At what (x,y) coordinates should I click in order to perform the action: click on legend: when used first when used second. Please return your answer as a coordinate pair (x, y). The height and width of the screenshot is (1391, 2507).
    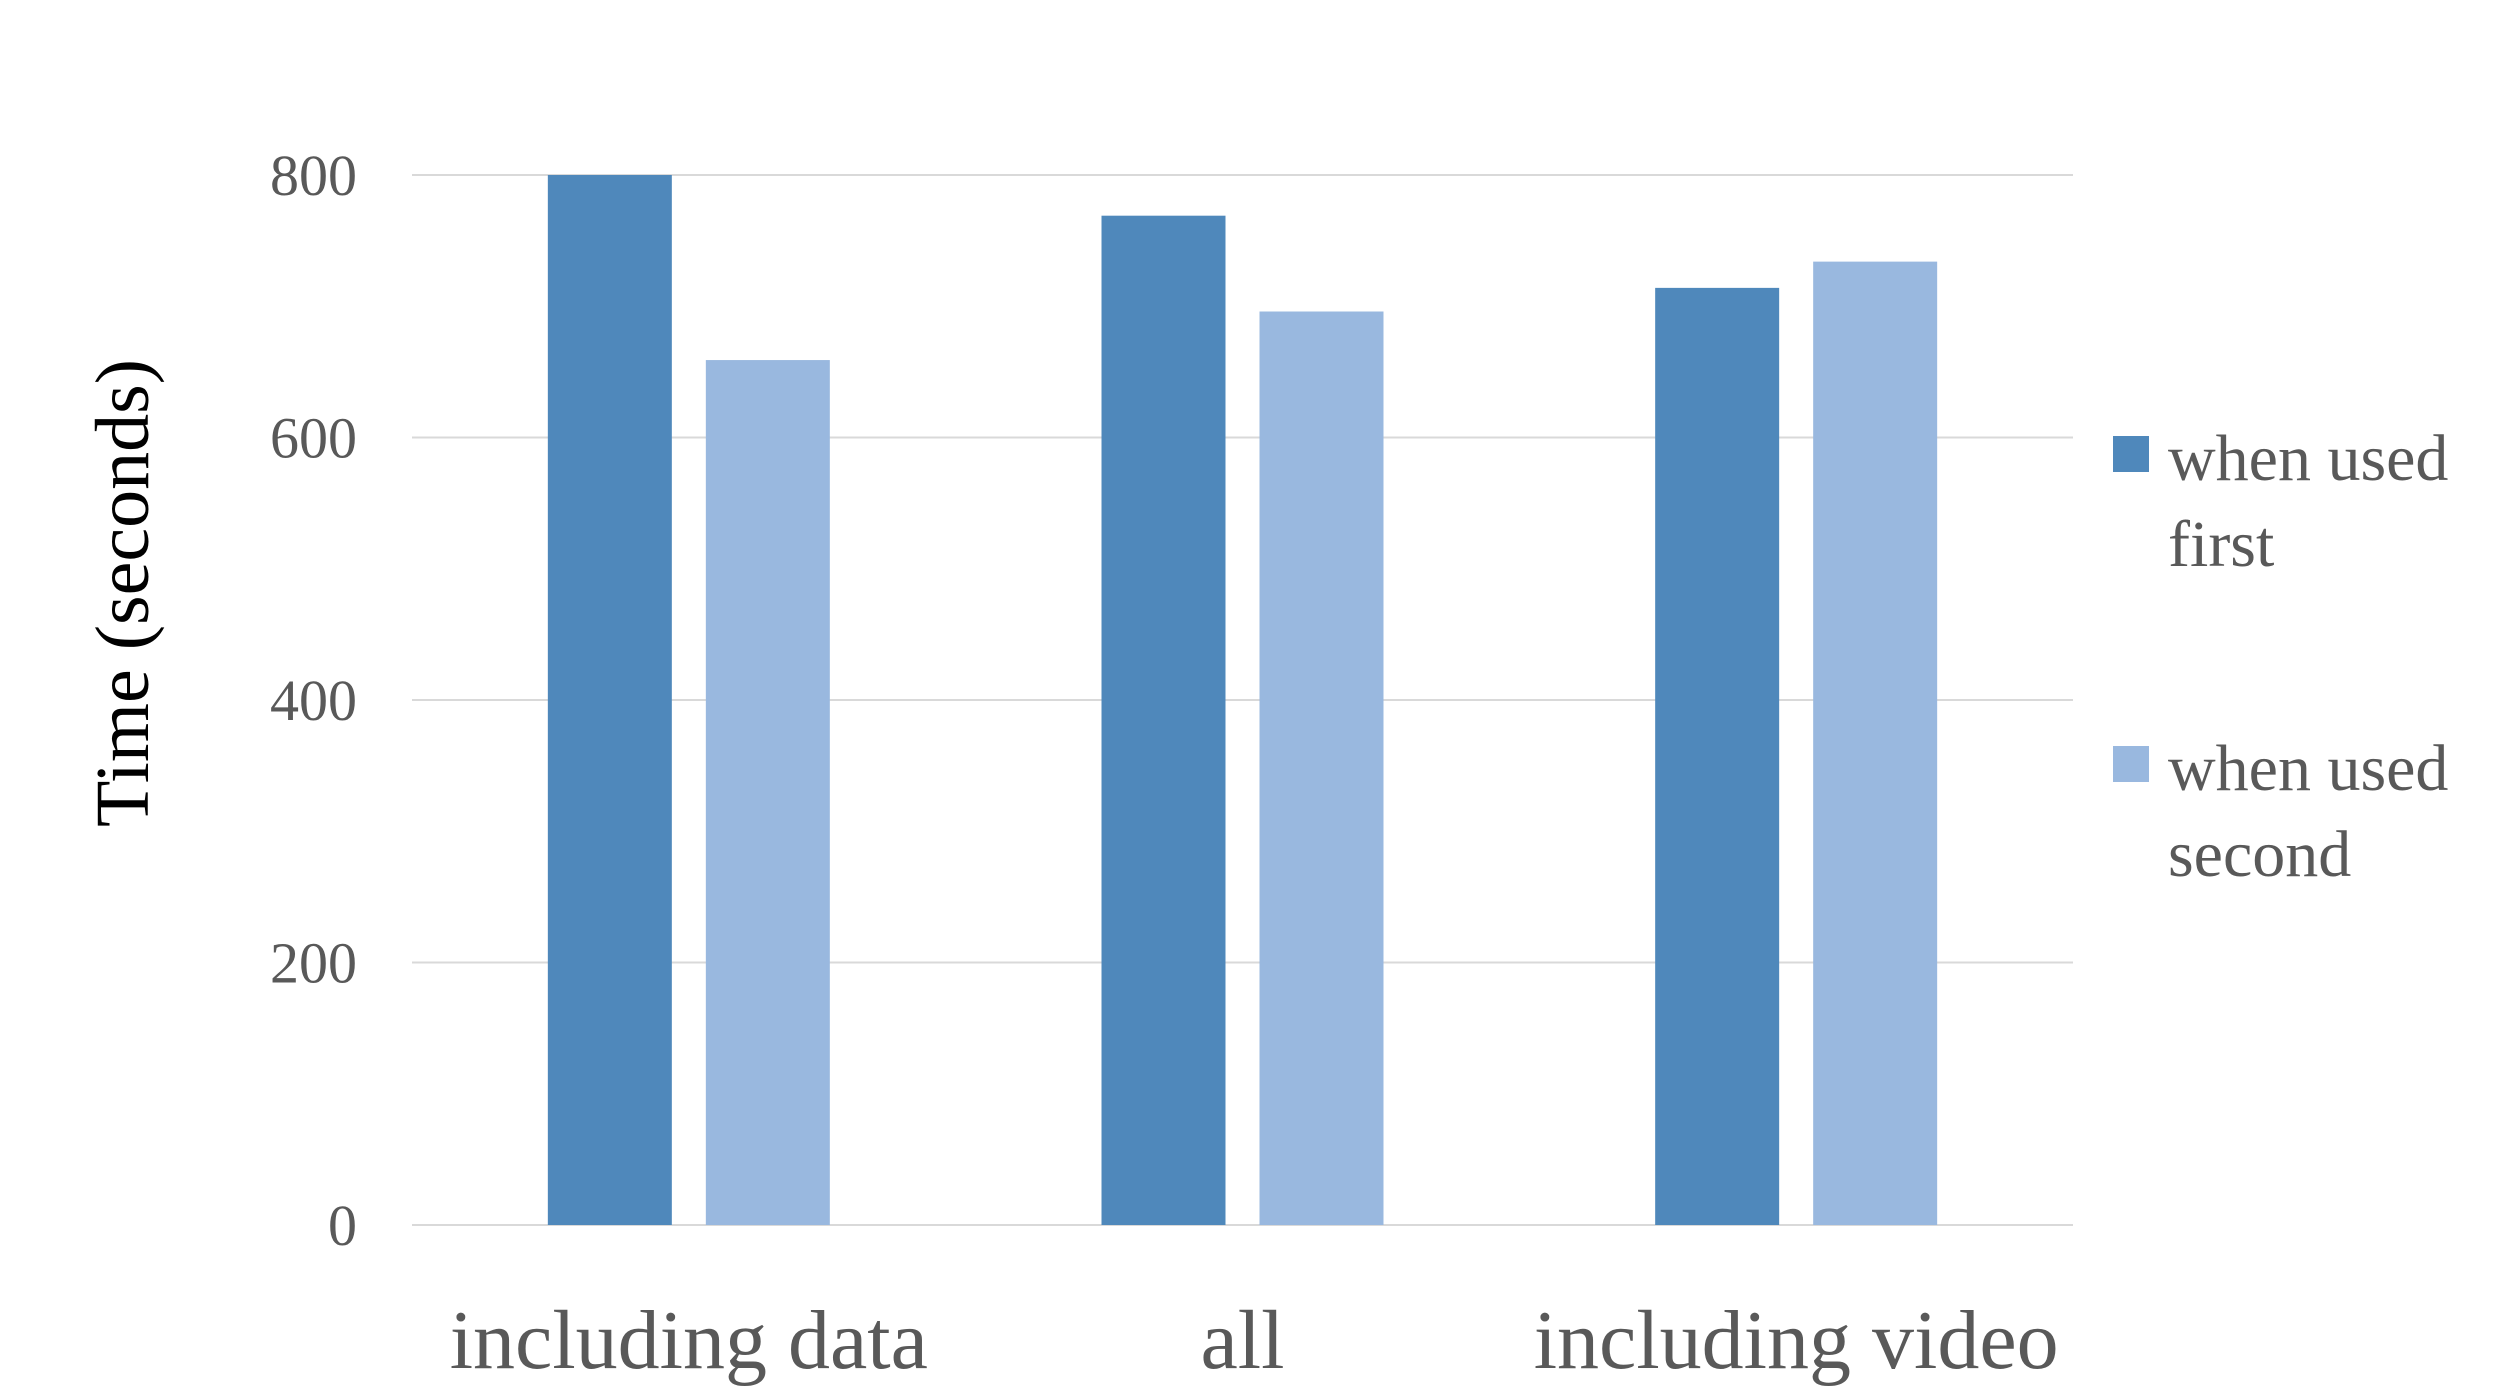
    Looking at the image, I should click on (2280, 656).